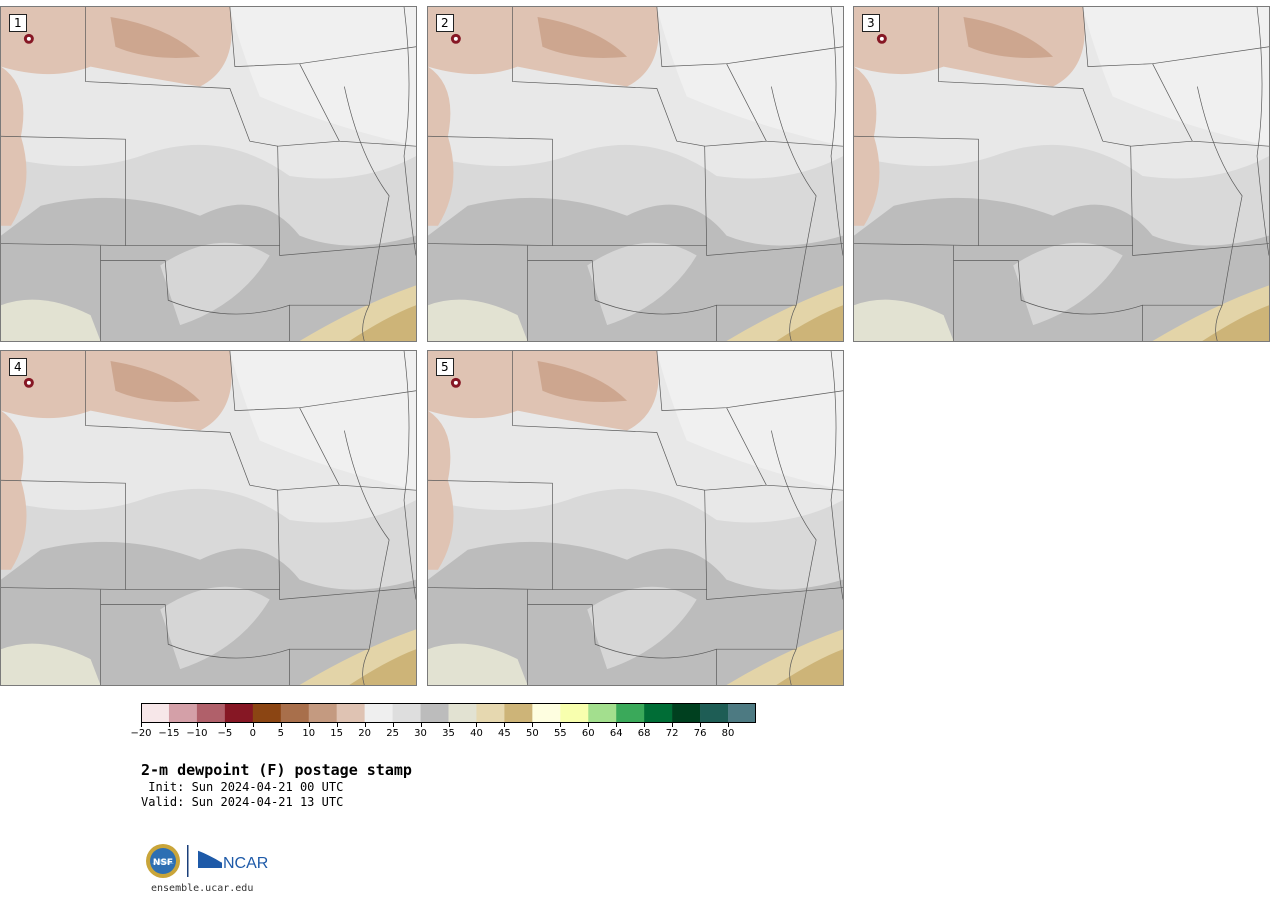  What do you see at coordinates (364, 733) in the screenshot?
I see `colorbar-tick-label: 20` at bounding box center [364, 733].